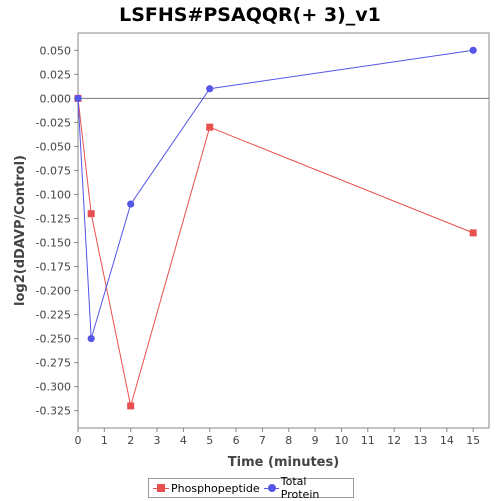 This screenshot has height=501, width=500. What do you see at coordinates (104, 440) in the screenshot?
I see `x-tick-label: 1` at bounding box center [104, 440].